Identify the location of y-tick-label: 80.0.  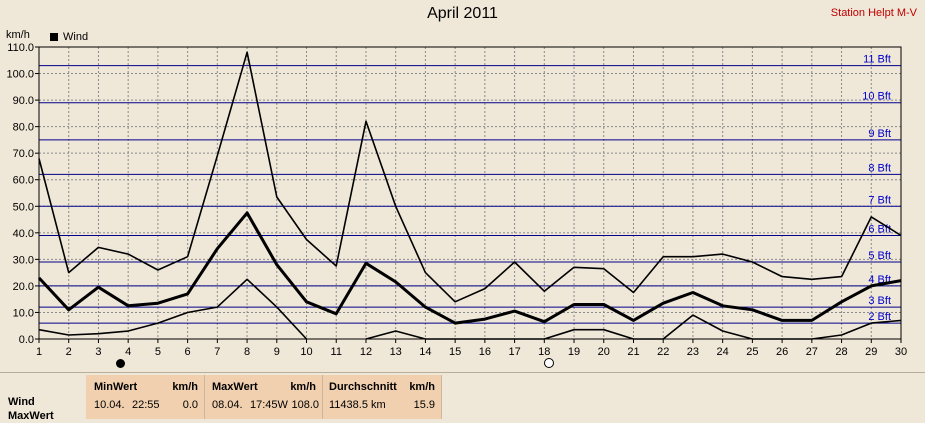
(23, 128).